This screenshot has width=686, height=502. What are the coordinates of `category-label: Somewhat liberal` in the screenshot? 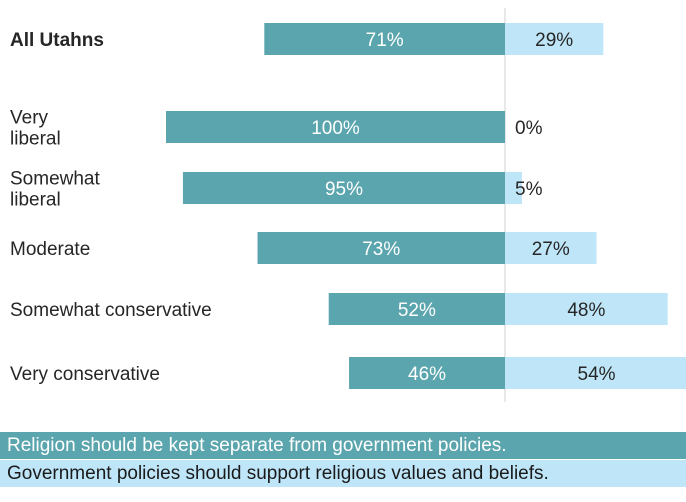 It's located at (55, 190).